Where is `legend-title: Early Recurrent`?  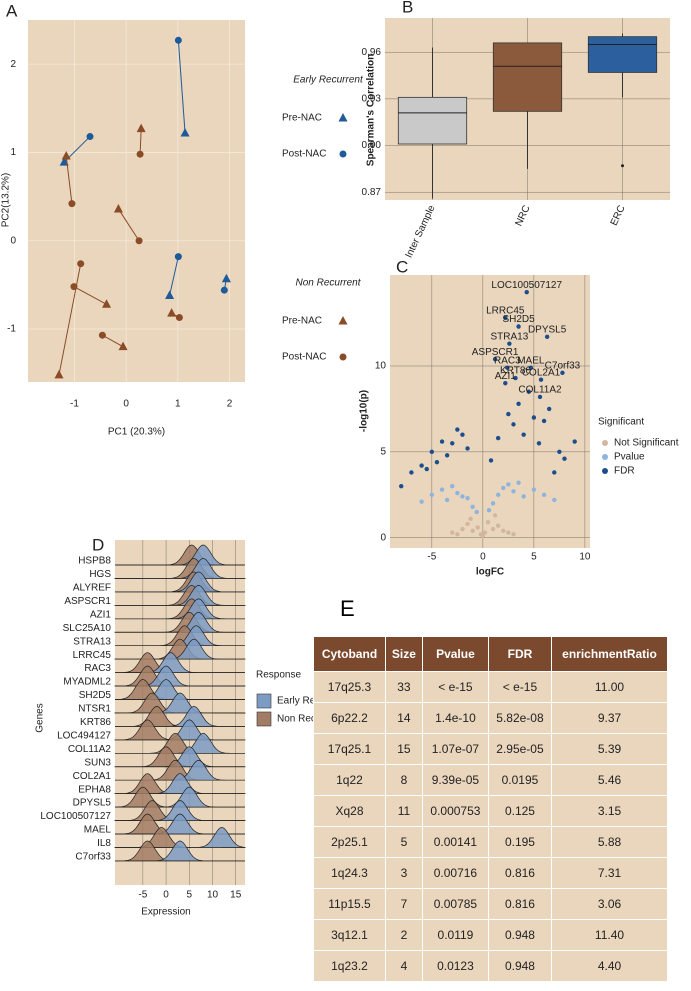
legend-title: Early Recurrent is located at coordinates (328, 80).